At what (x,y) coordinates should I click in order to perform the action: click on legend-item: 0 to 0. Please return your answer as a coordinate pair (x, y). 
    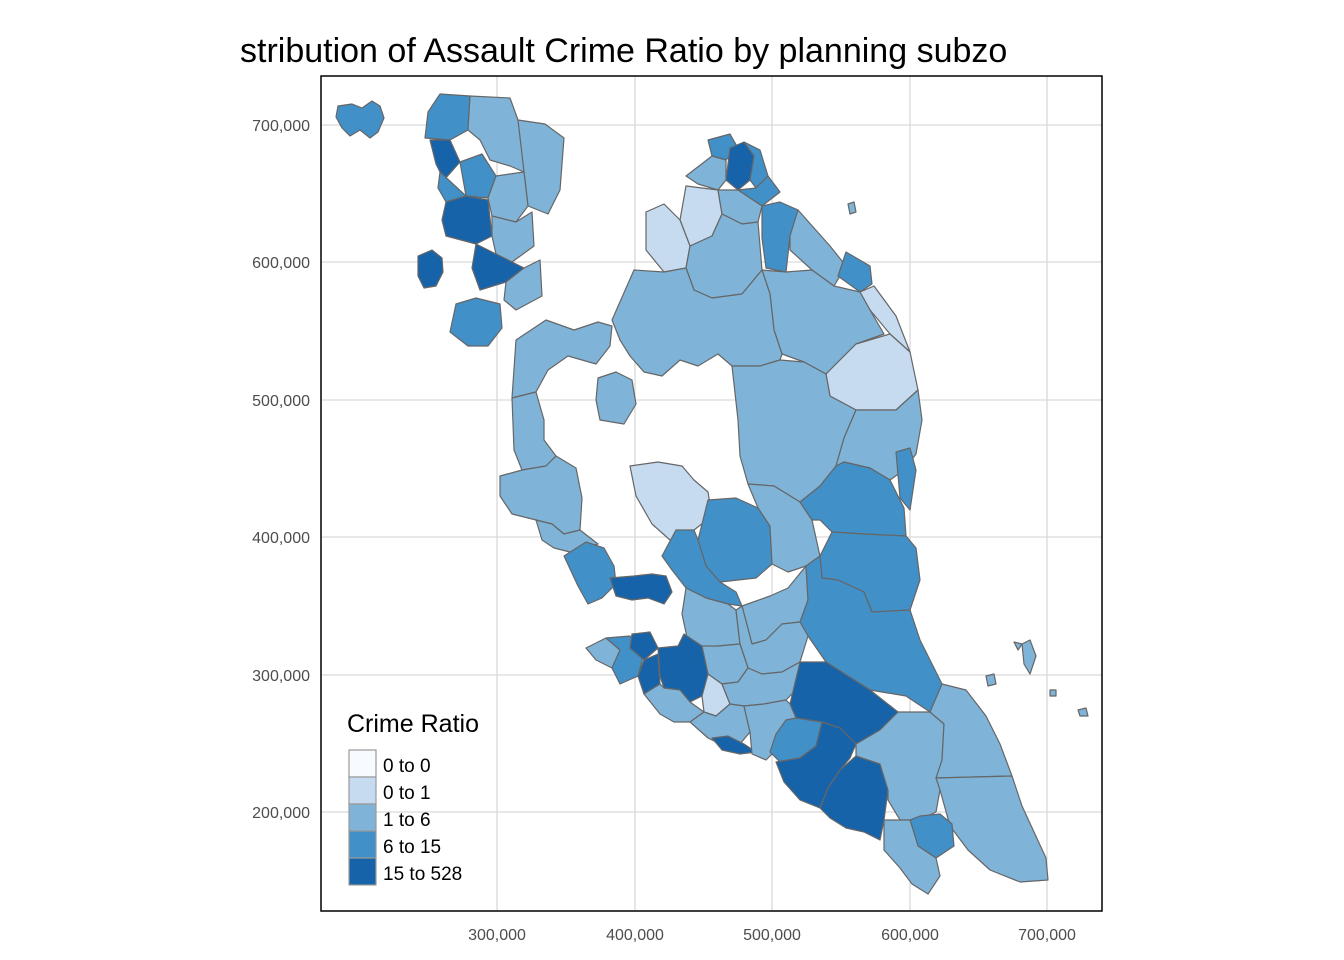
    Looking at the image, I should click on (389, 763).